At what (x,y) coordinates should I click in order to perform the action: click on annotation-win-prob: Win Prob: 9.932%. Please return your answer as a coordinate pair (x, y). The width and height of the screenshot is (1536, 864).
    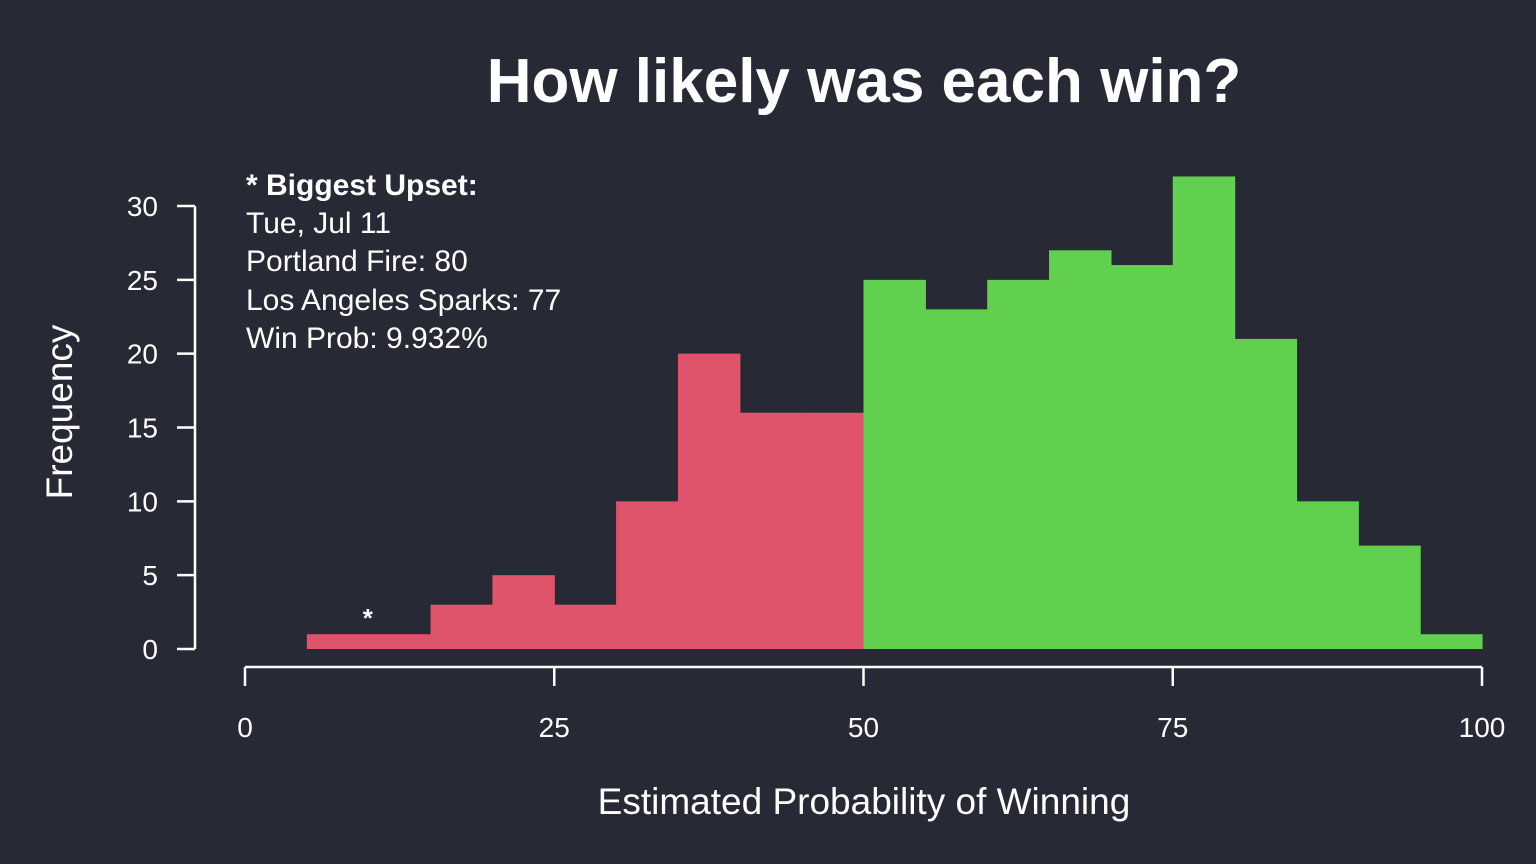
    Looking at the image, I should click on (367, 338).